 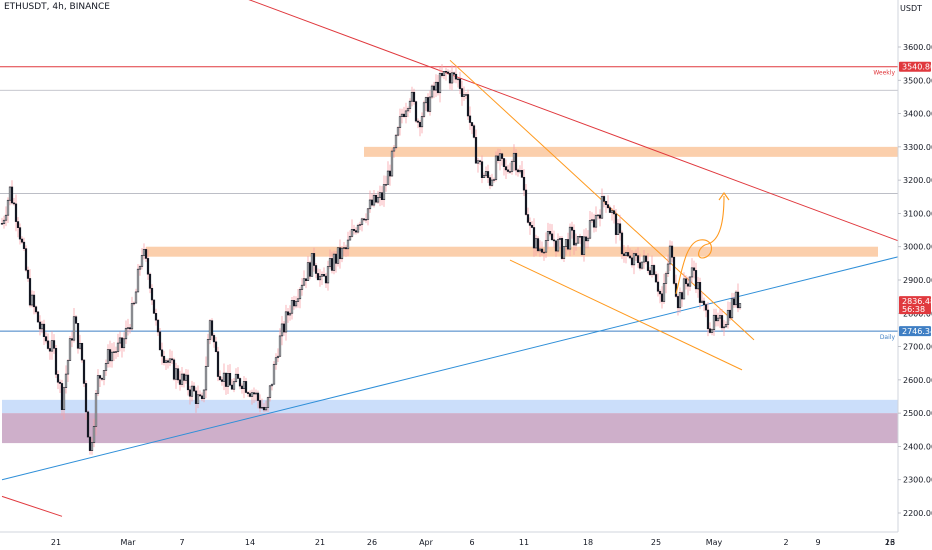 I want to click on projection-layer, so click(x=702, y=243).